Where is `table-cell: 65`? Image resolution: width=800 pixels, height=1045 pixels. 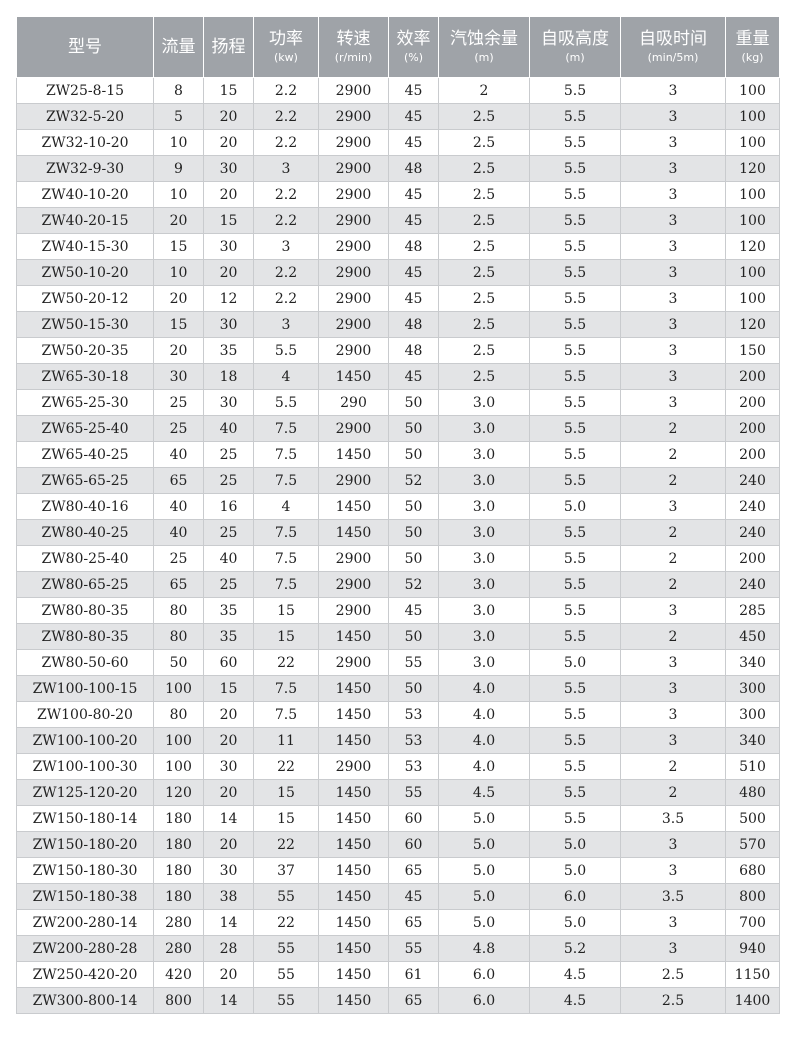 table-cell: 65 is located at coordinates (178, 584).